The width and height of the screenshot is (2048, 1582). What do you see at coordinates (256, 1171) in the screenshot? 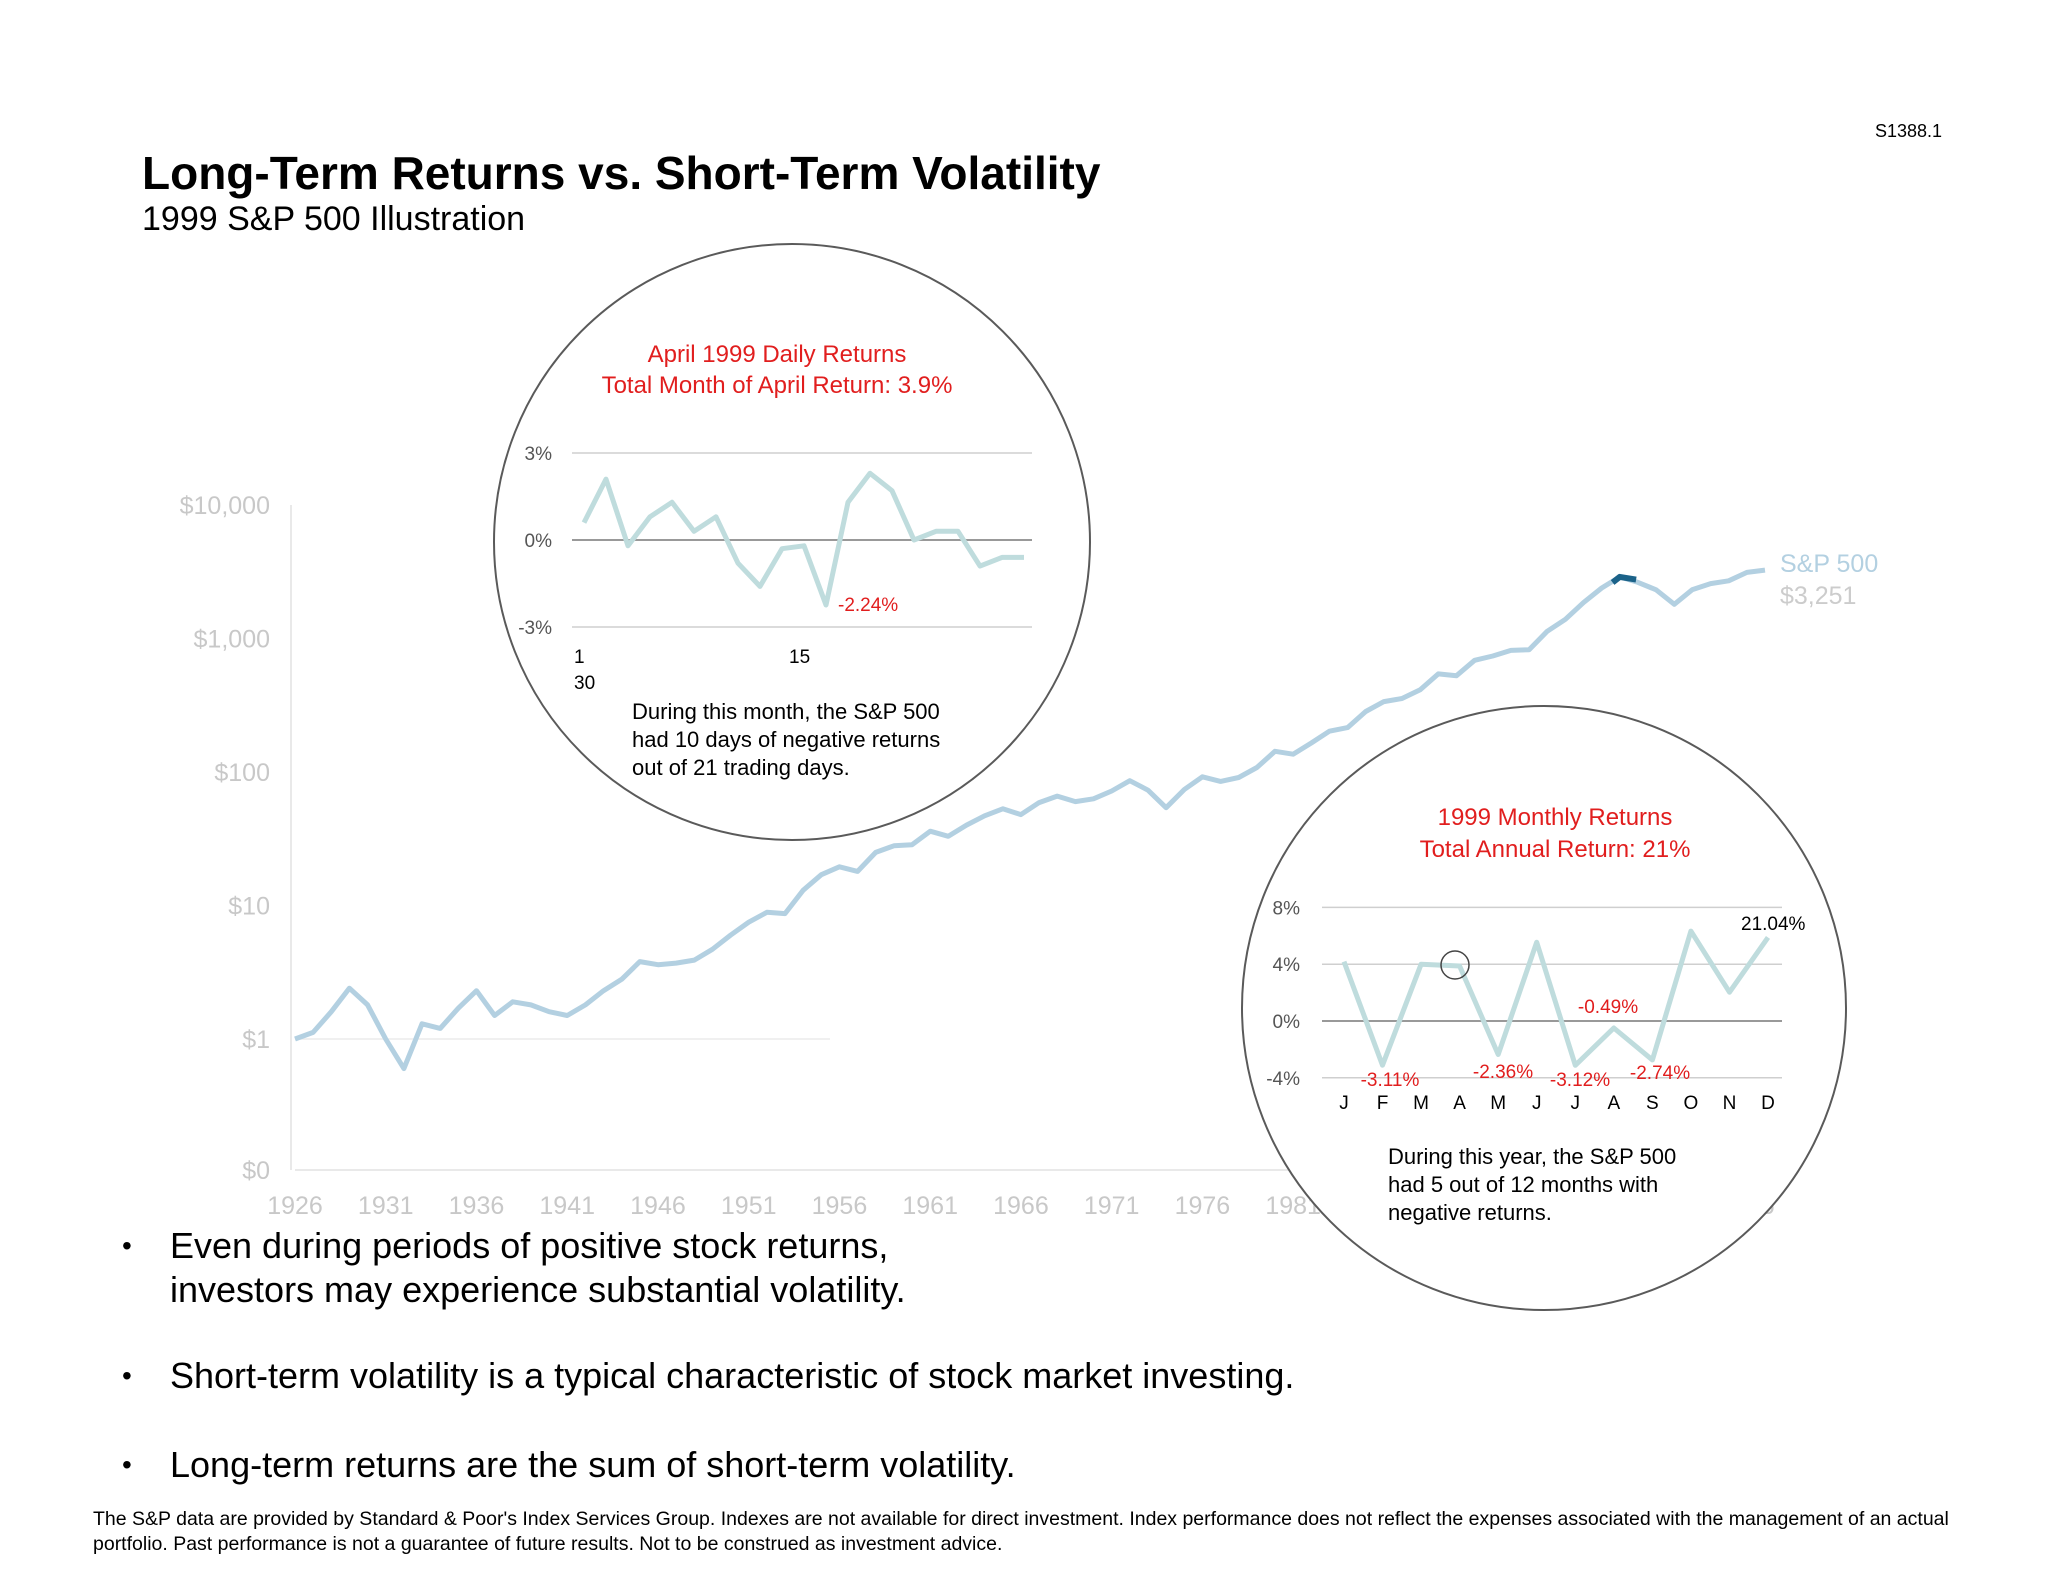
I see `y-tick-label: $0` at bounding box center [256, 1171].